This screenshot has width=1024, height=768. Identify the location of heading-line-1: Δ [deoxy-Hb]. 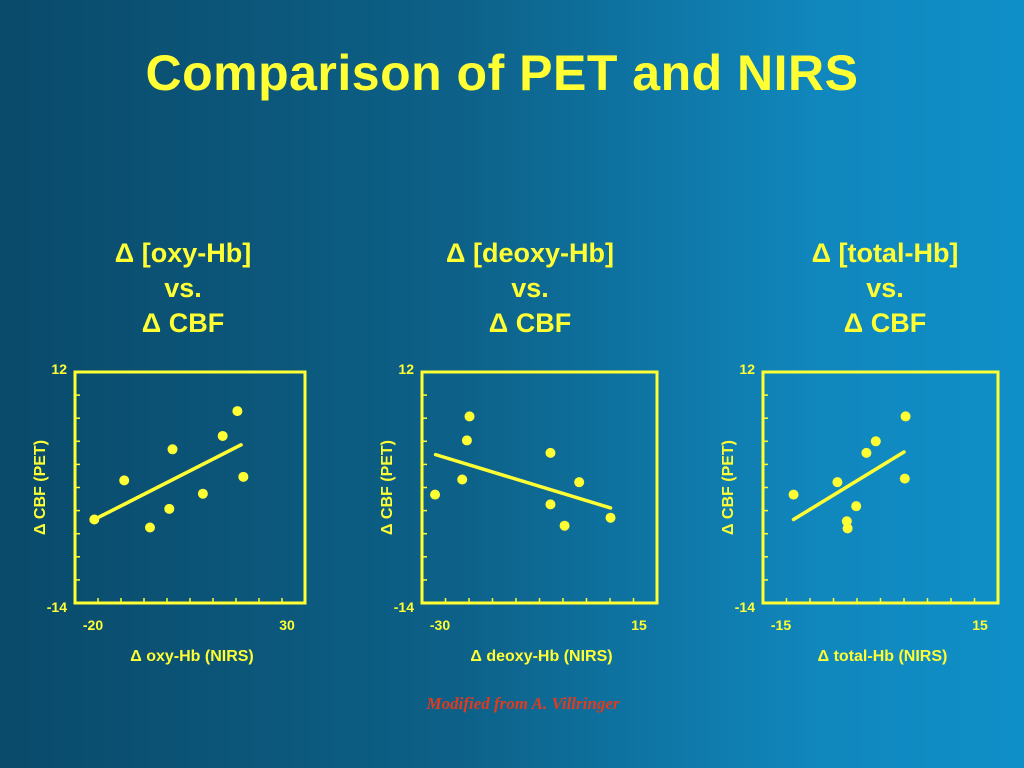
(530, 253).